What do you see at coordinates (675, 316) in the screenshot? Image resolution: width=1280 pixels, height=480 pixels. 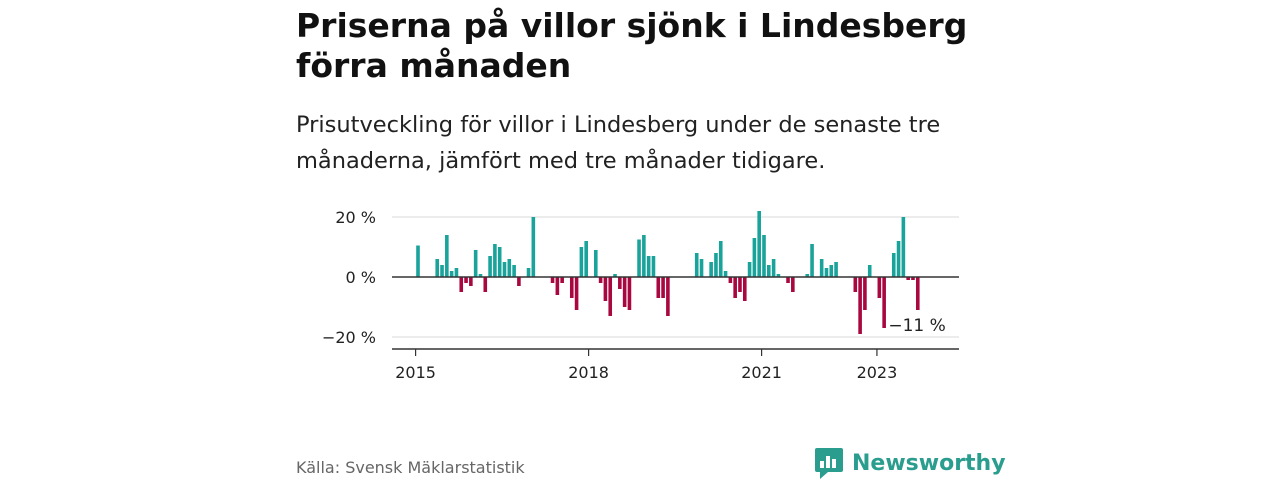 I see `axes` at bounding box center [675, 316].